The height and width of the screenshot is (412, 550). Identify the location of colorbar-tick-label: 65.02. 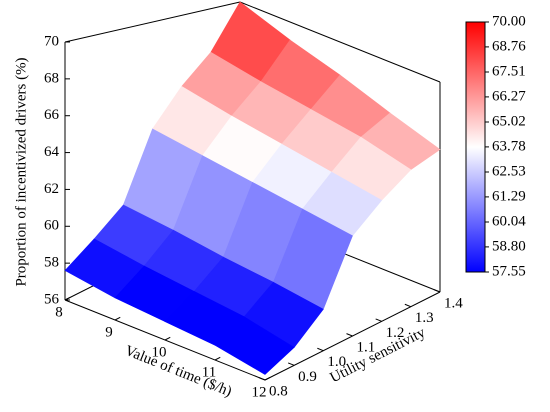
(509, 121).